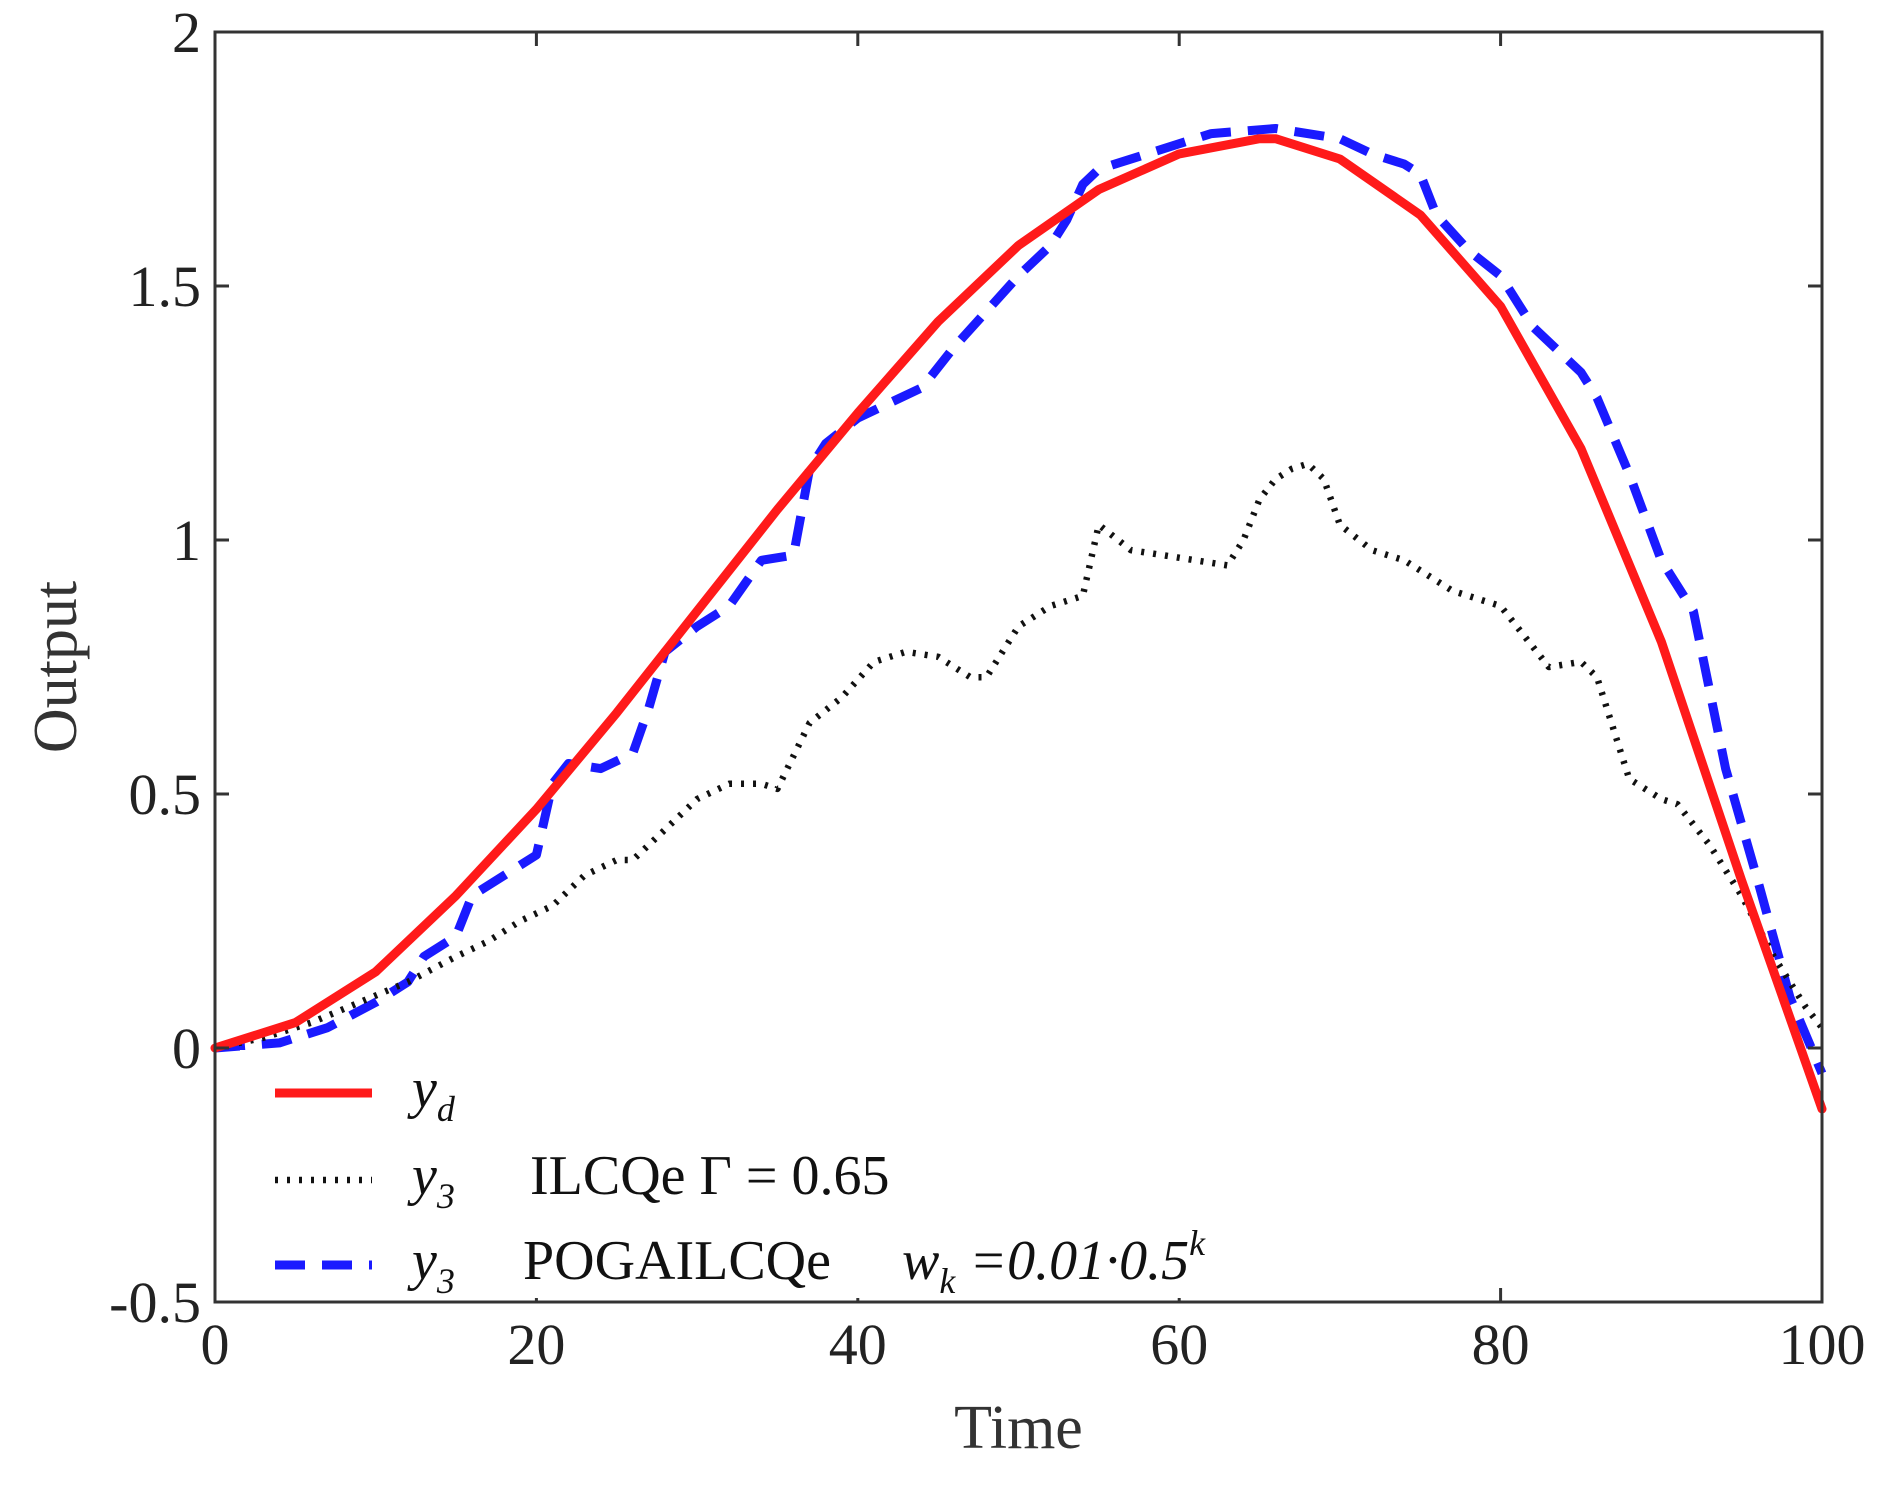 The width and height of the screenshot is (1895, 1495). I want to click on legend-background, so click(770, 1174).